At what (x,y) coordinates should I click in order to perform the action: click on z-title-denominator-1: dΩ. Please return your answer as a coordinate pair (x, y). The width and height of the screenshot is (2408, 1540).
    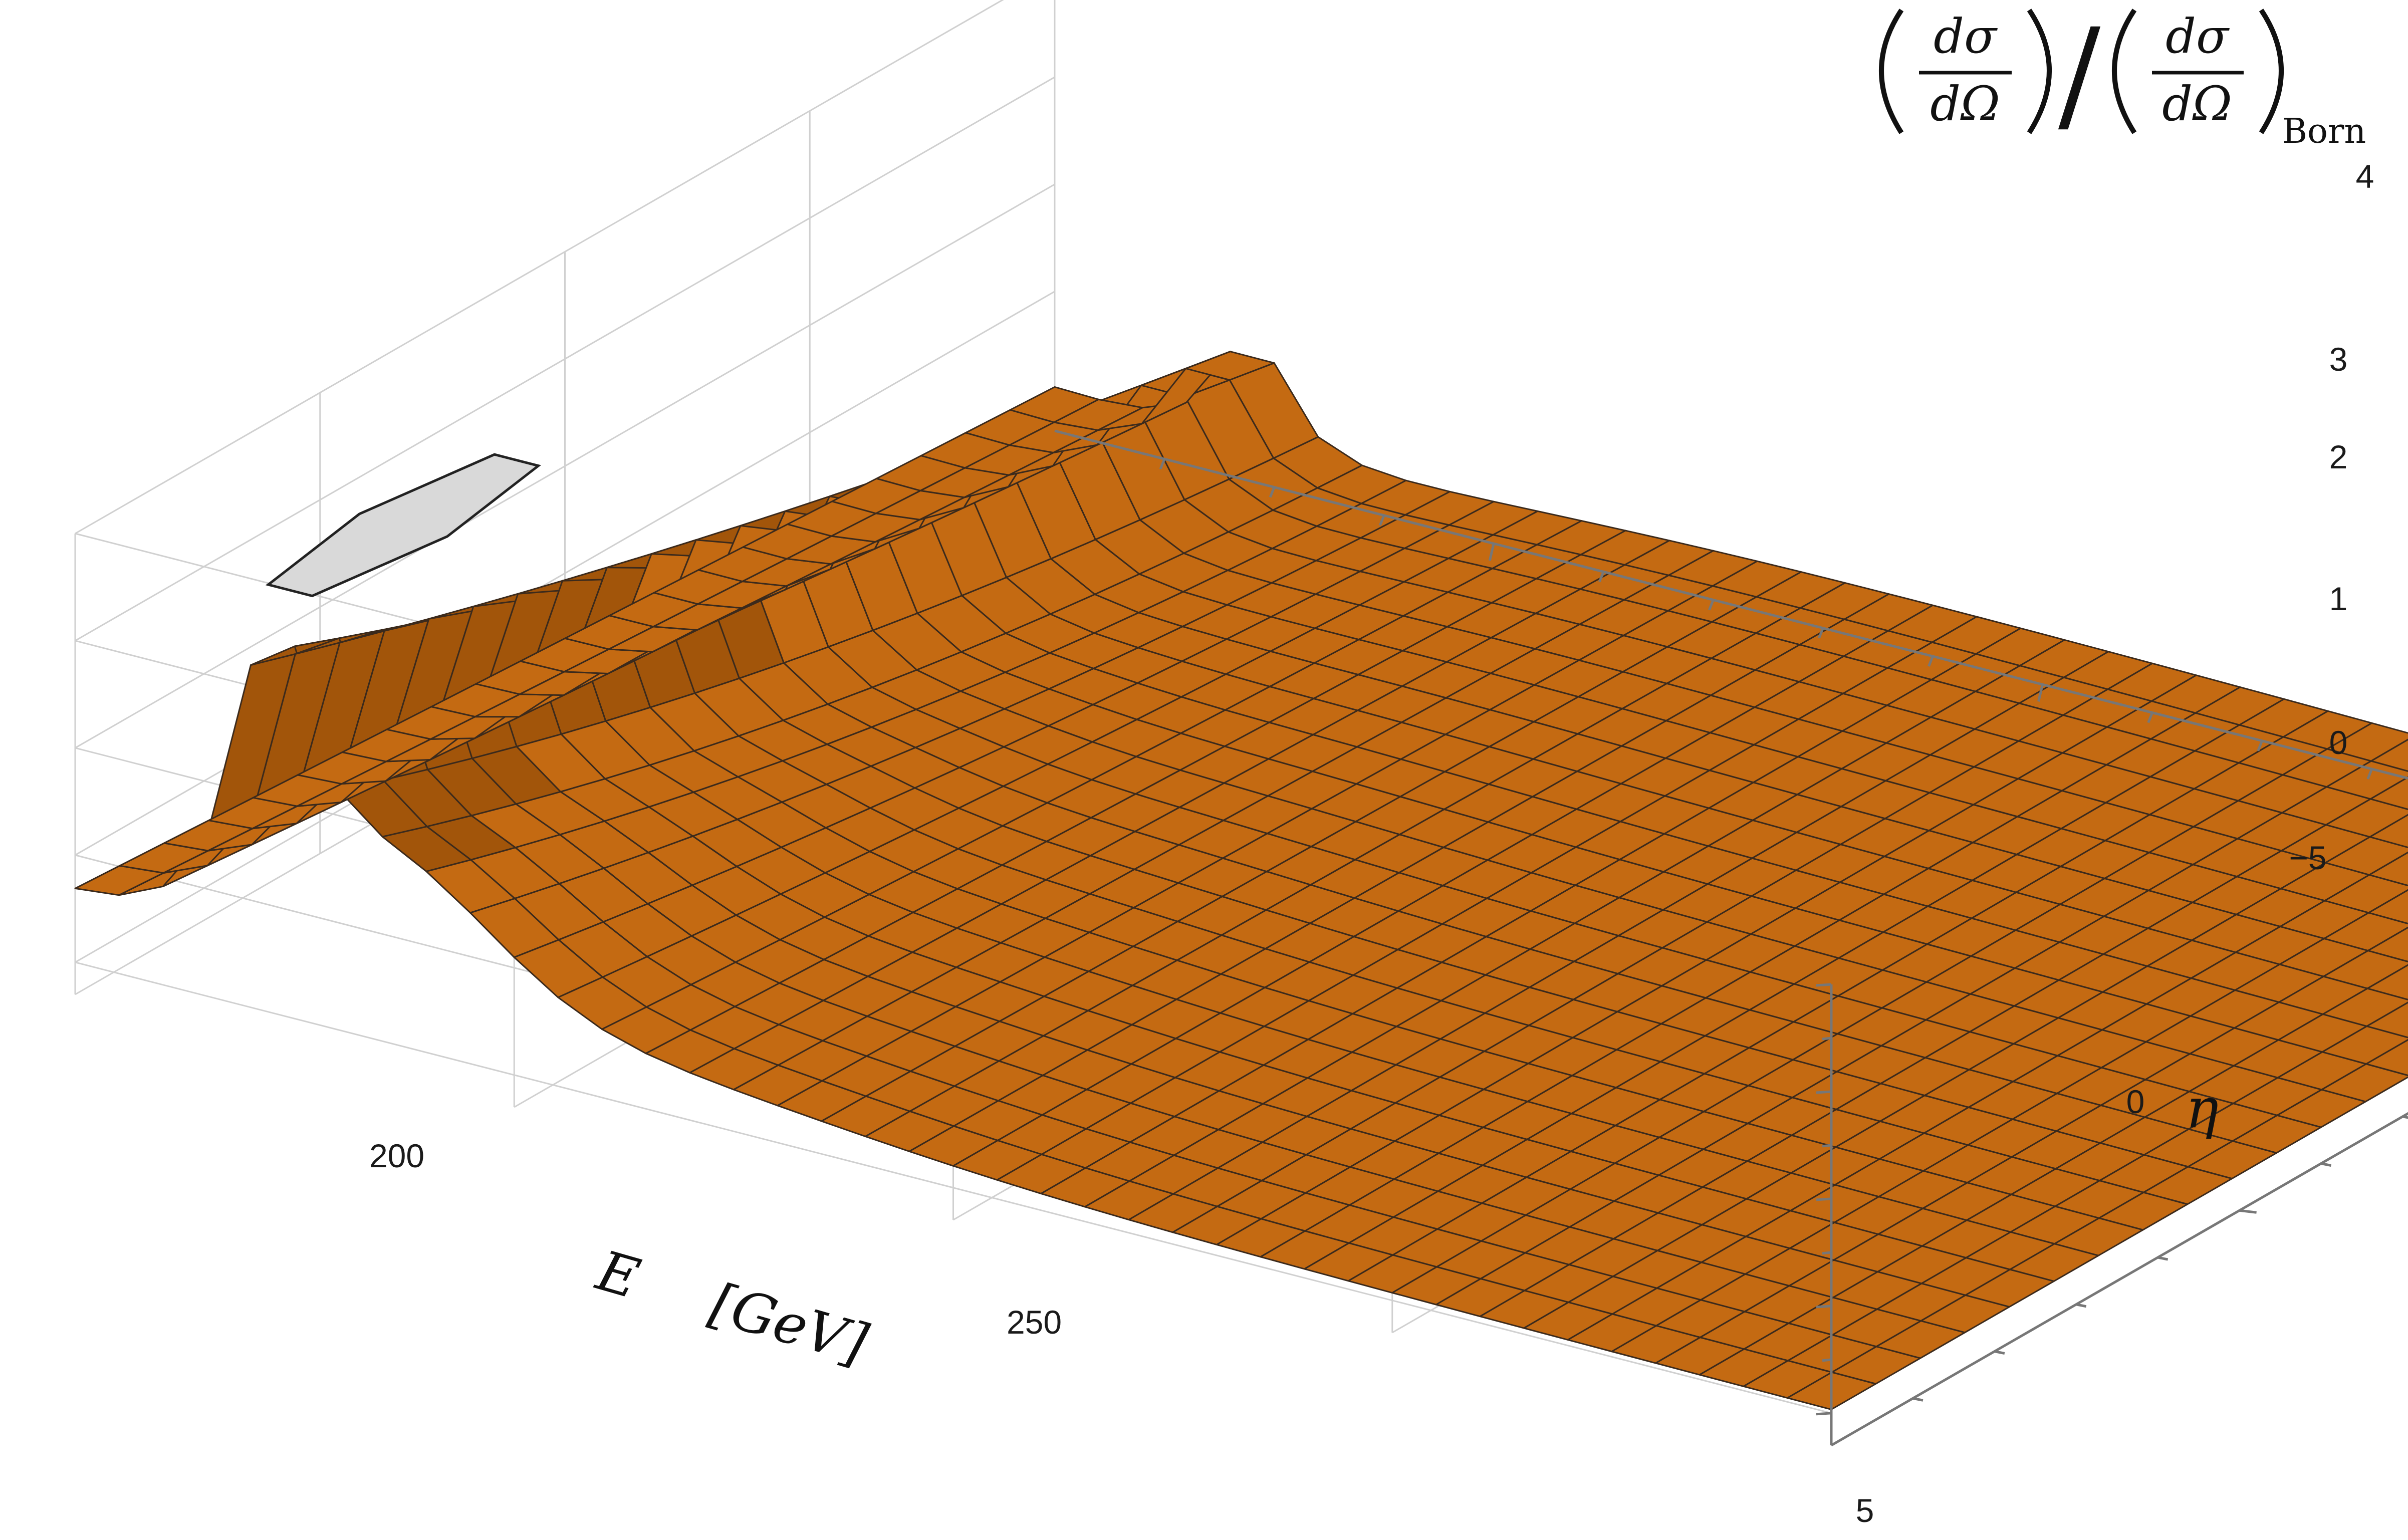
    Looking at the image, I should click on (1965, 104).